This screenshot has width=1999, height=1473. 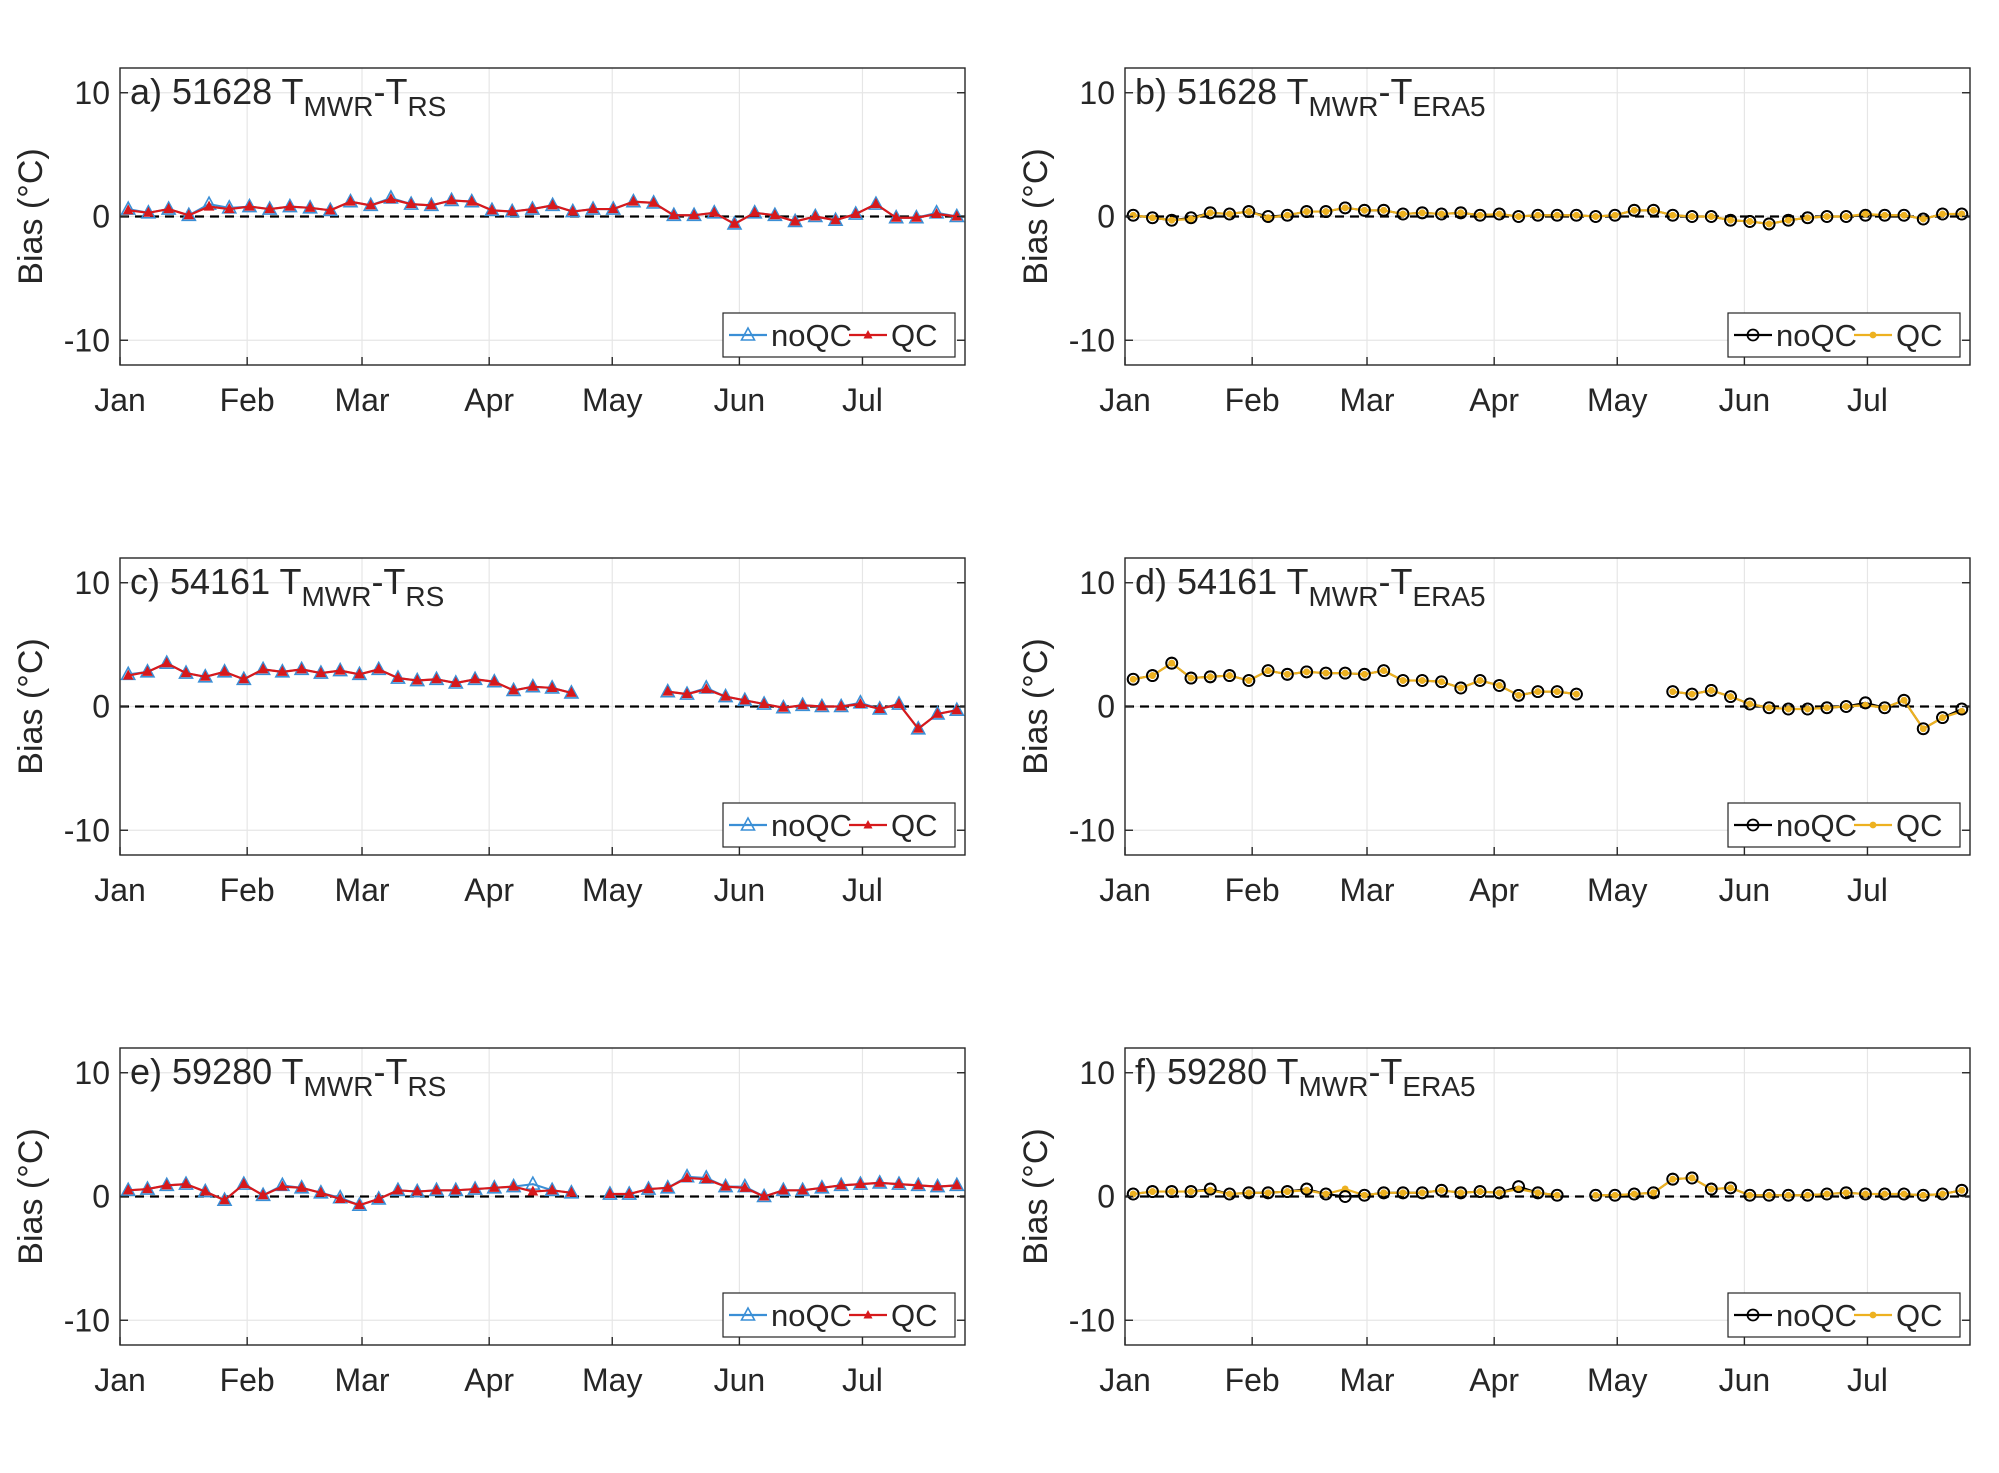 What do you see at coordinates (338, 1086) in the screenshot?
I see `title-subscript: MWR` at bounding box center [338, 1086].